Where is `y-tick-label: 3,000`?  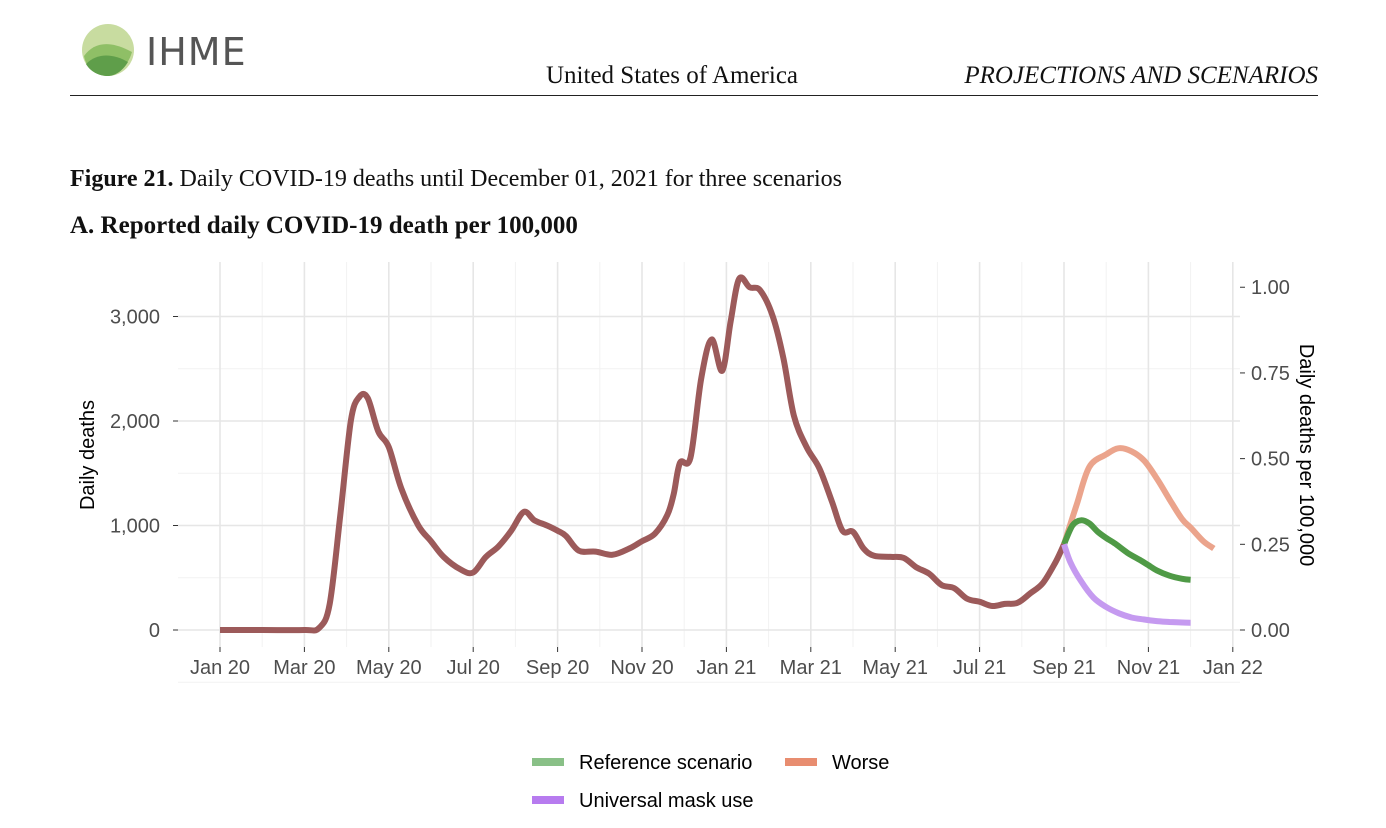 y-tick-label: 3,000 is located at coordinates (135, 318).